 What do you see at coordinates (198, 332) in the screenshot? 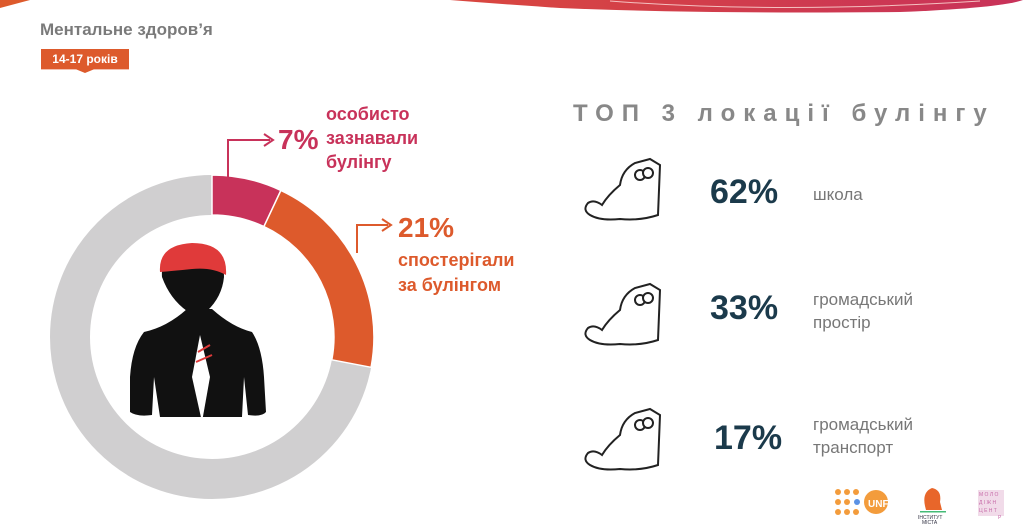
I see `person-illustration` at bounding box center [198, 332].